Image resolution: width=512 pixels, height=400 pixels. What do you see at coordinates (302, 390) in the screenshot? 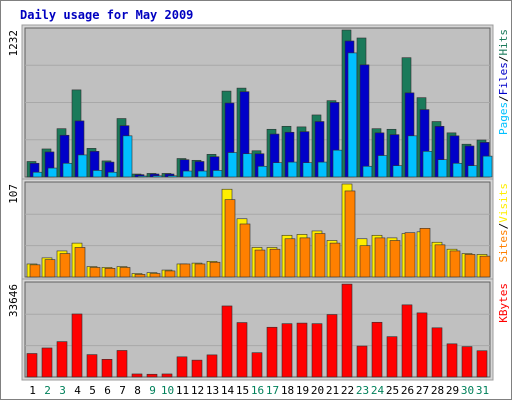
I see `x-tick-label-19: 19` at bounding box center [302, 390].